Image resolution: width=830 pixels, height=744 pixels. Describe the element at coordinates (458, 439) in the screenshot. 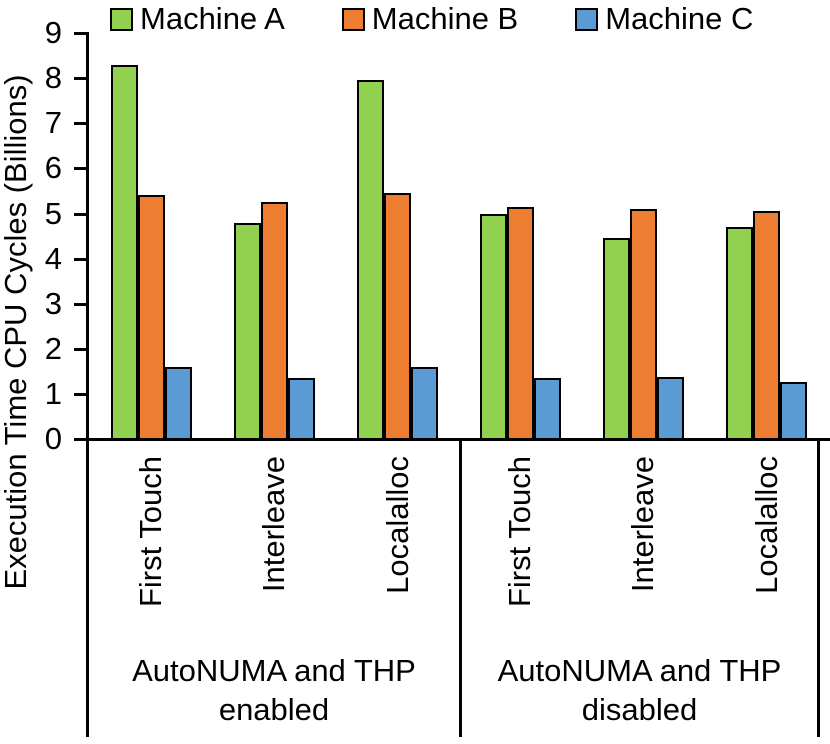

I see `x-axis-line` at that location.